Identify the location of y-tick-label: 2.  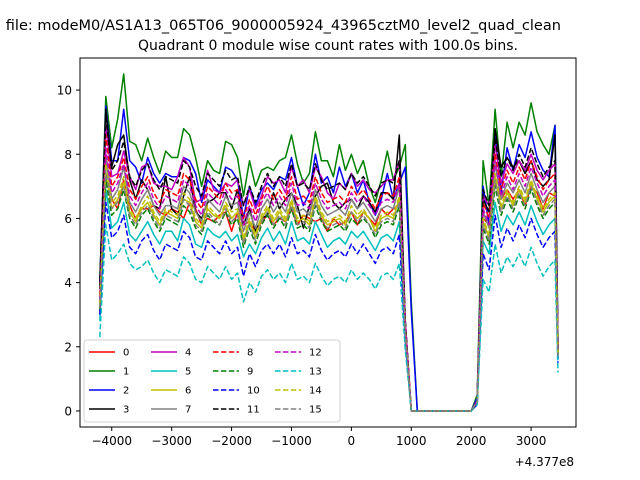
(68, 347).